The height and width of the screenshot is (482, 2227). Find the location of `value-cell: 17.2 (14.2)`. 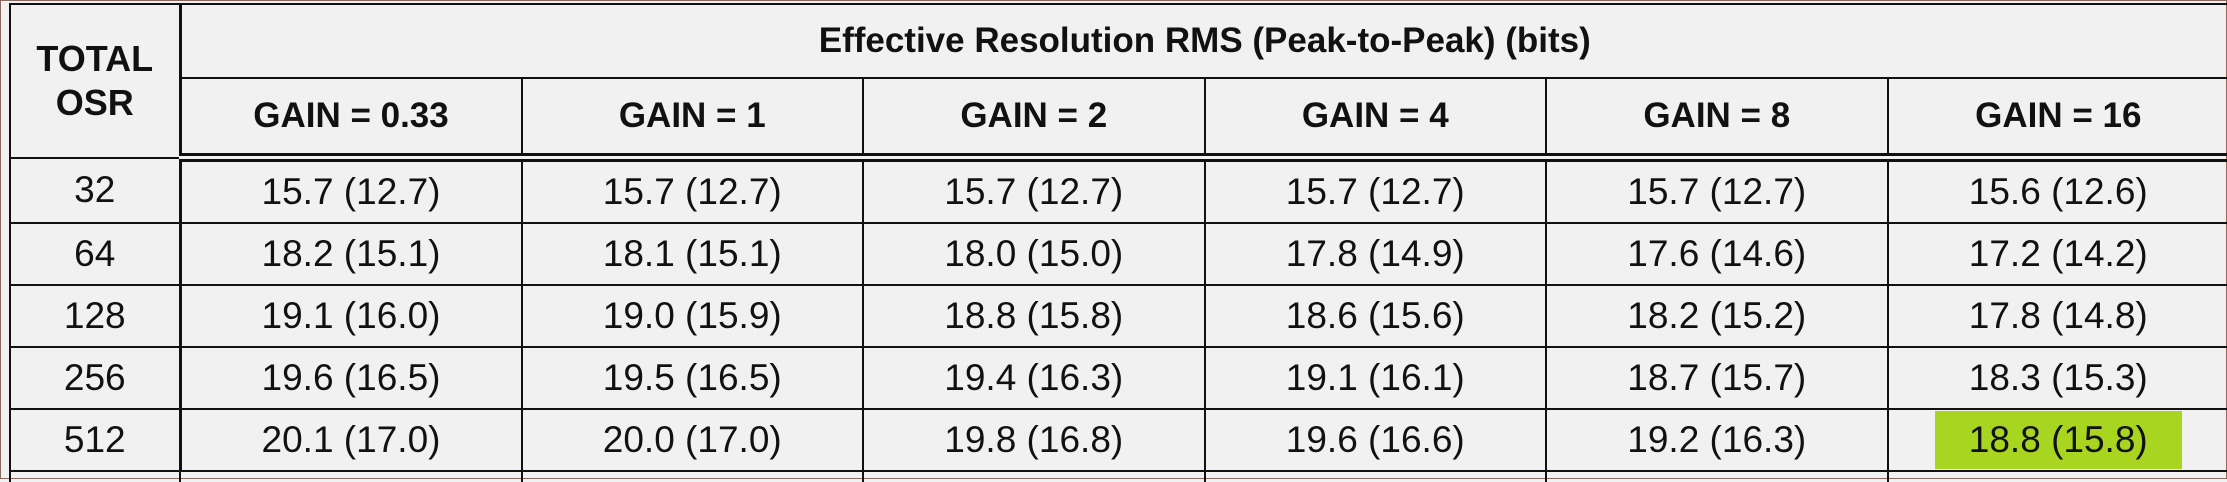

value-cell: 17.2 (14.2) is located at coordinates (2057, 254).